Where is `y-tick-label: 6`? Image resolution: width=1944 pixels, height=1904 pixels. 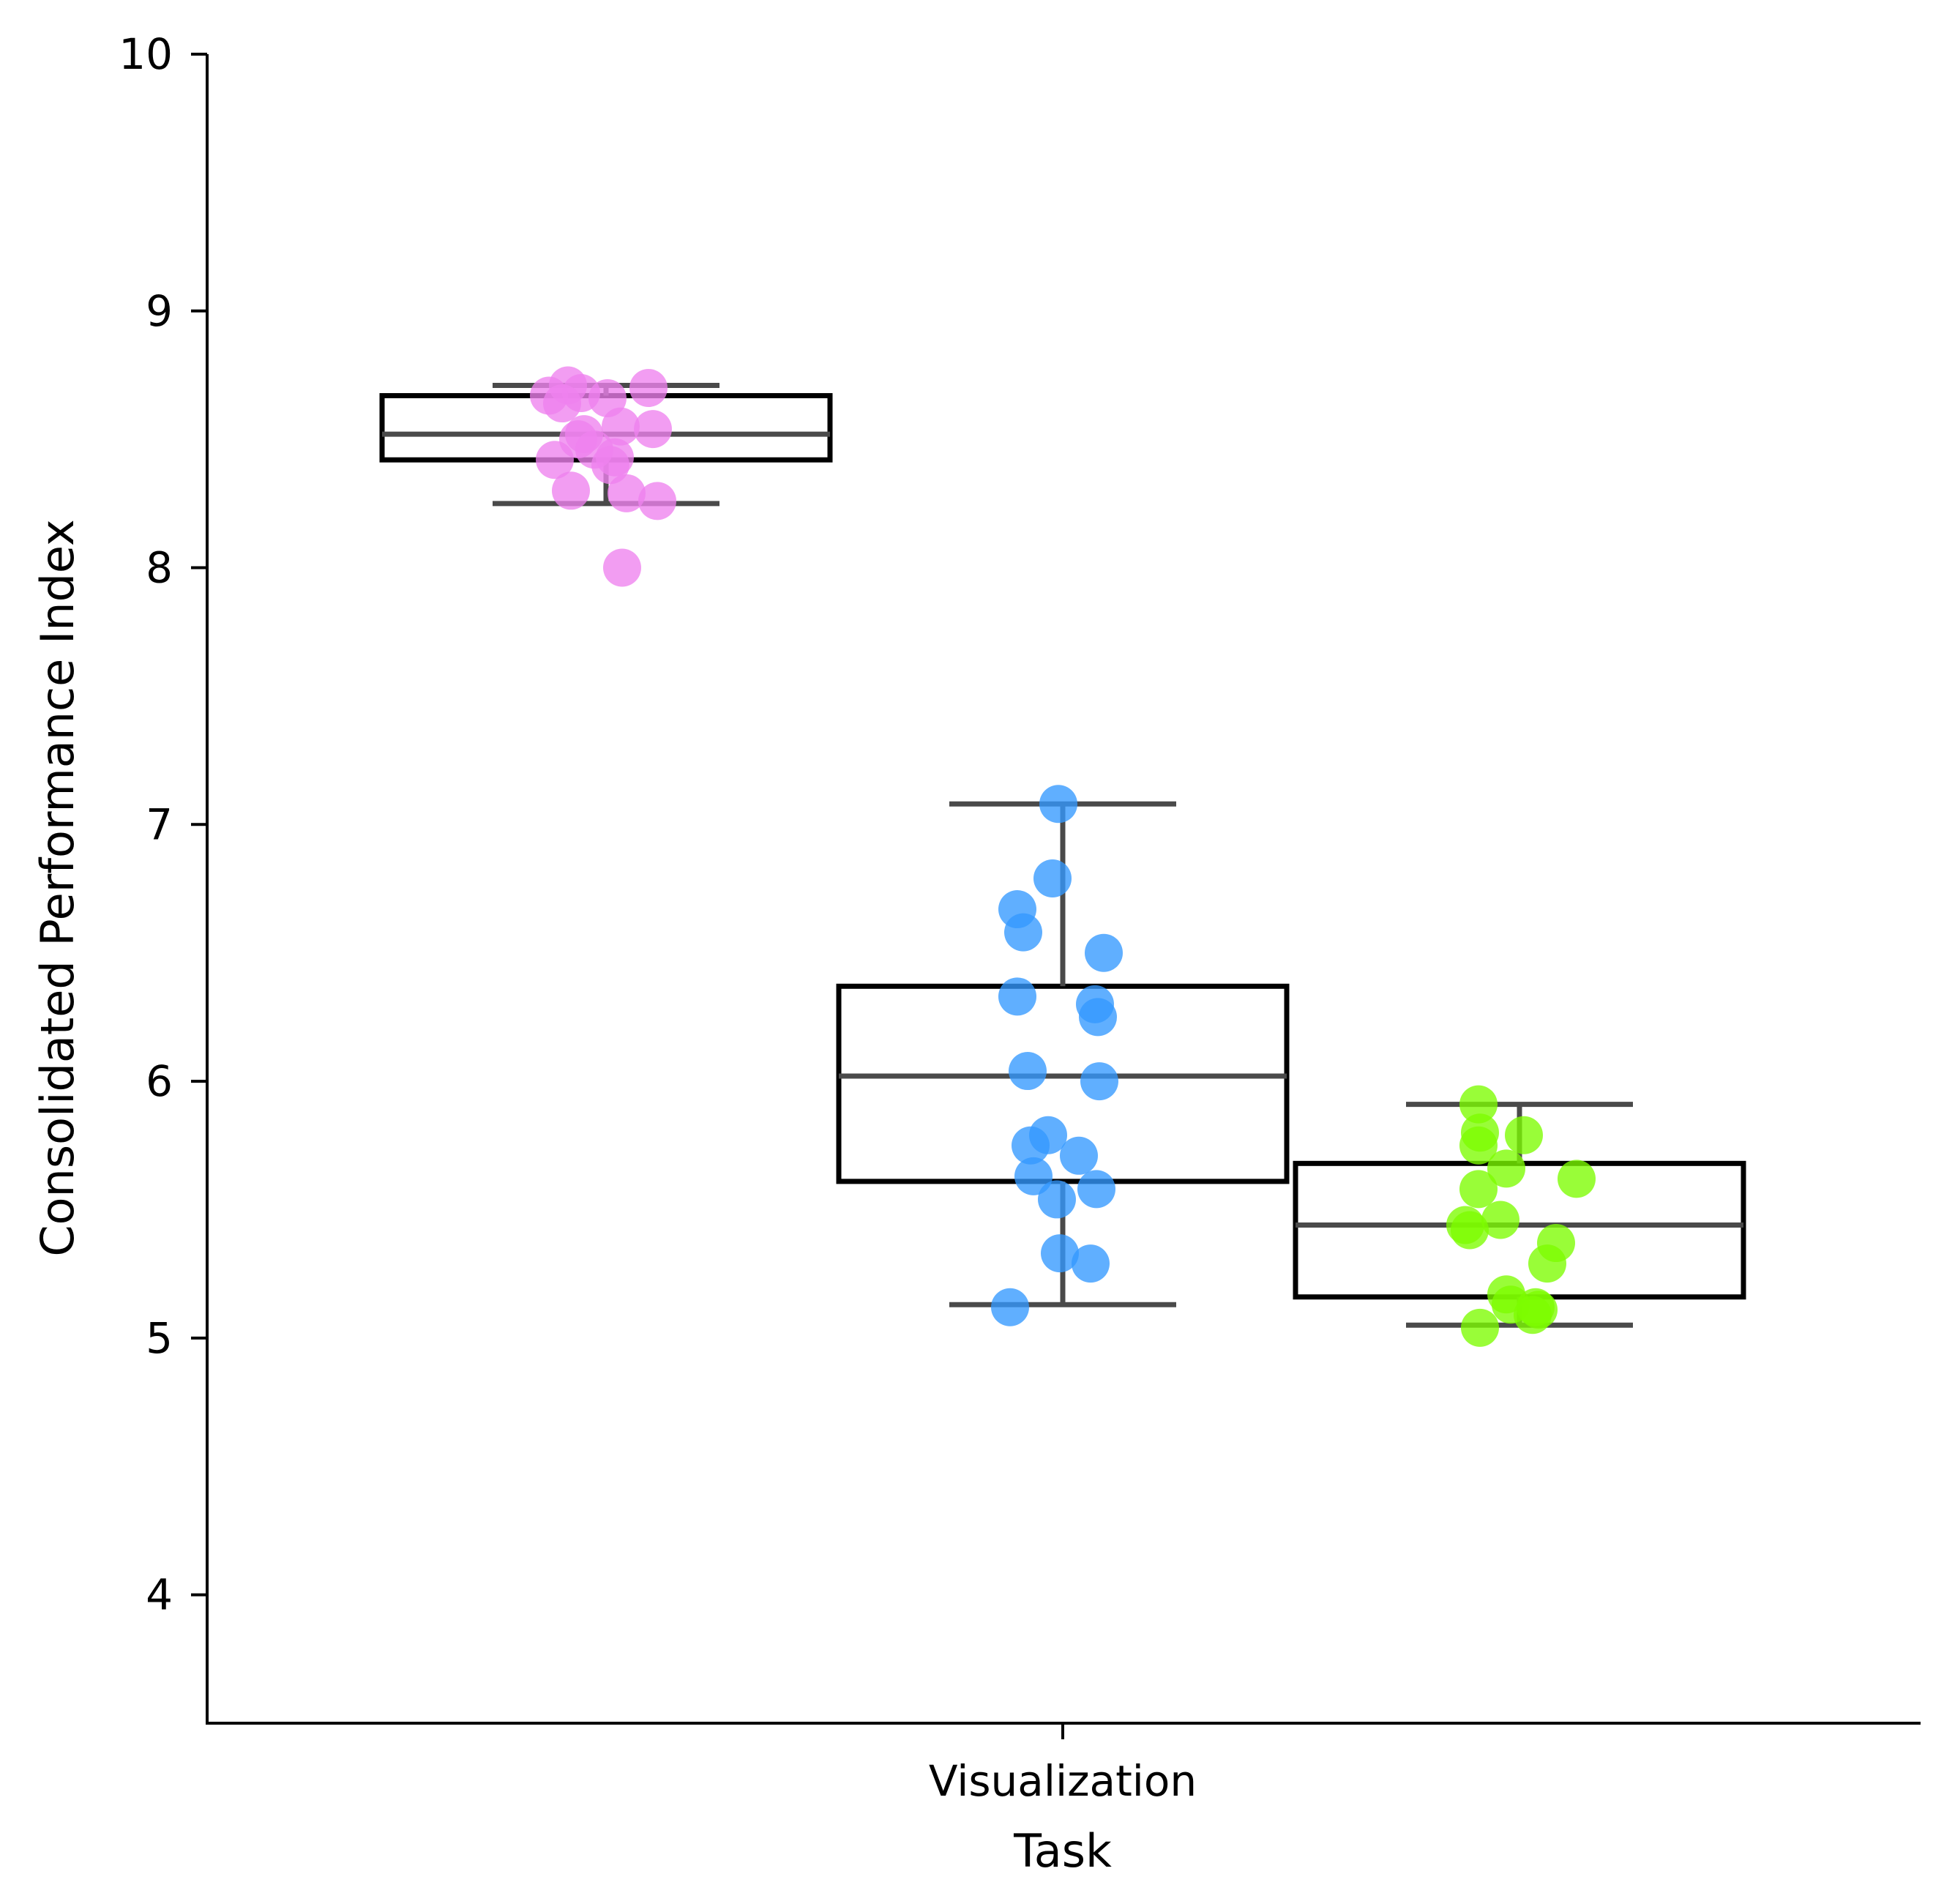 y-tick-label: 6 is located at coordinates (159, 1081).